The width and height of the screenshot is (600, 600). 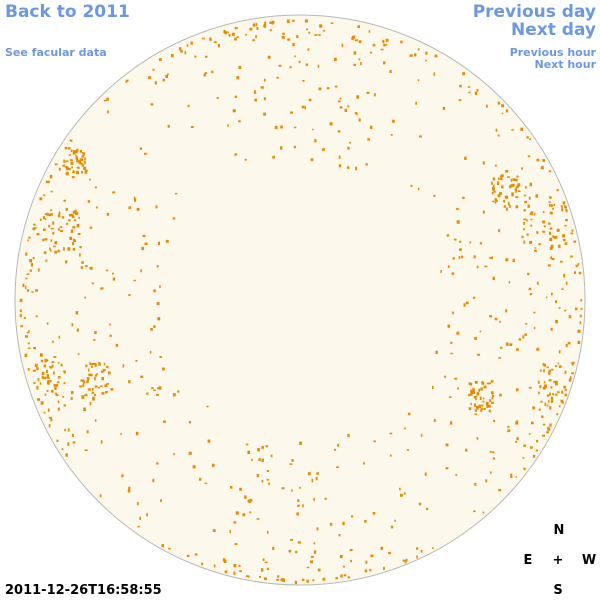 What do you see at coordinates (566, 64) in the screenshot?
I see `next-hour-link: Next hour` at bounding box center [566, 64].